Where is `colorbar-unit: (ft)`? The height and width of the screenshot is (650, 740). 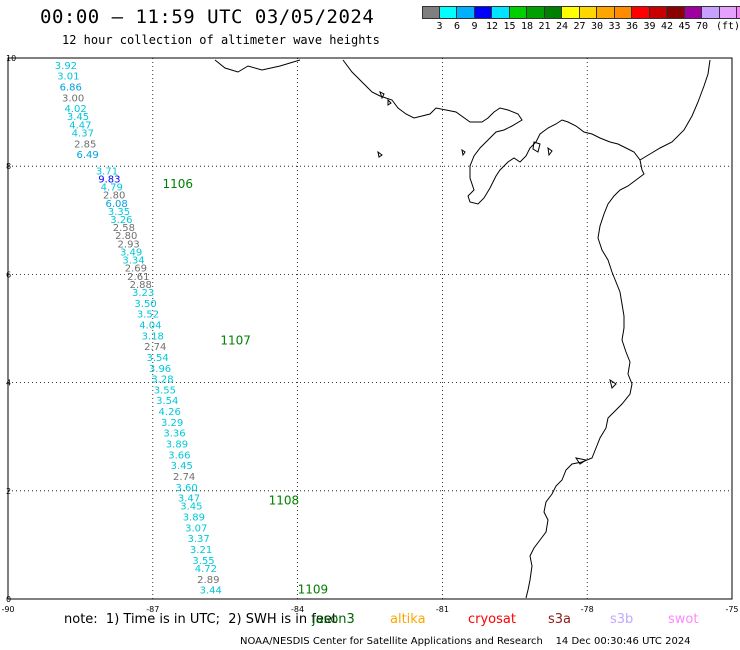 colorbar-unit: (ft) is located at coordinates (728, 26).